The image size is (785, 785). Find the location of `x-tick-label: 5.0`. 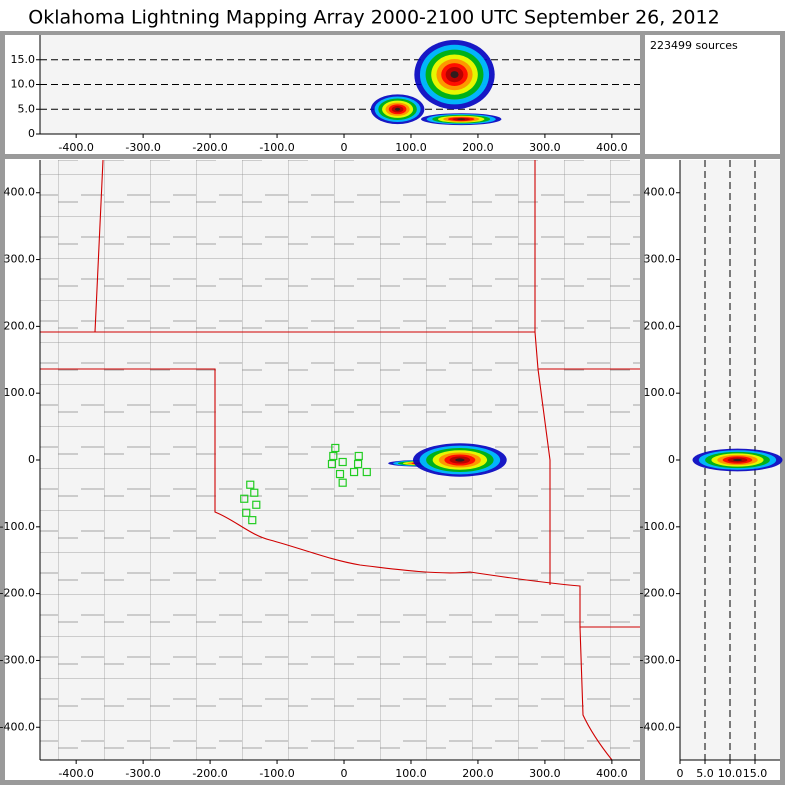

x-tick-label: 5.0 is located at coordinates (705, 773).